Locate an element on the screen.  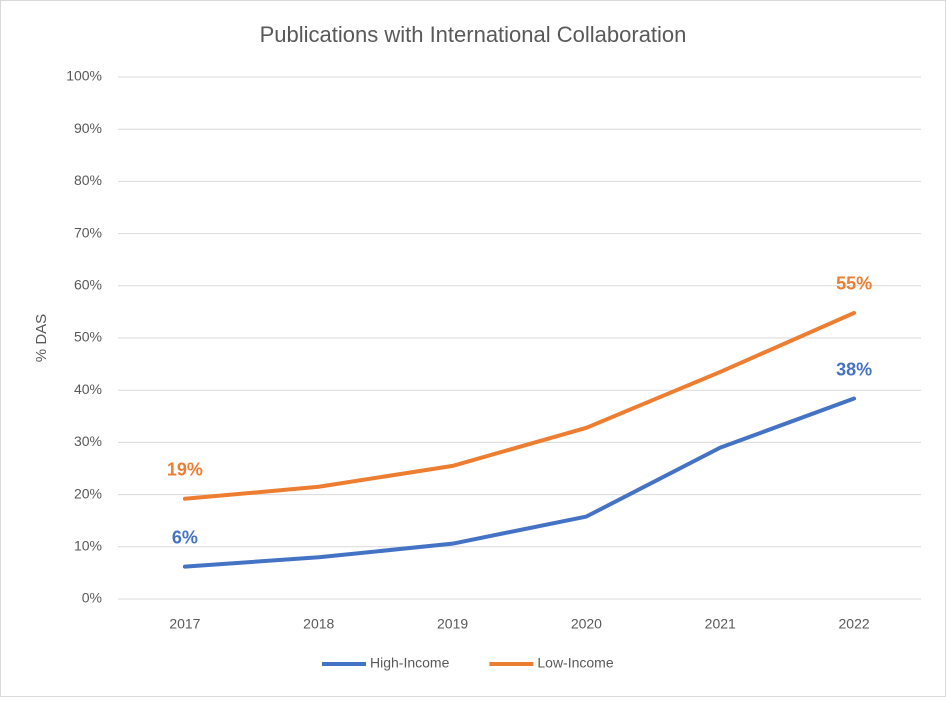
y-tick-label: 20% is located at coordinates (88, 493).